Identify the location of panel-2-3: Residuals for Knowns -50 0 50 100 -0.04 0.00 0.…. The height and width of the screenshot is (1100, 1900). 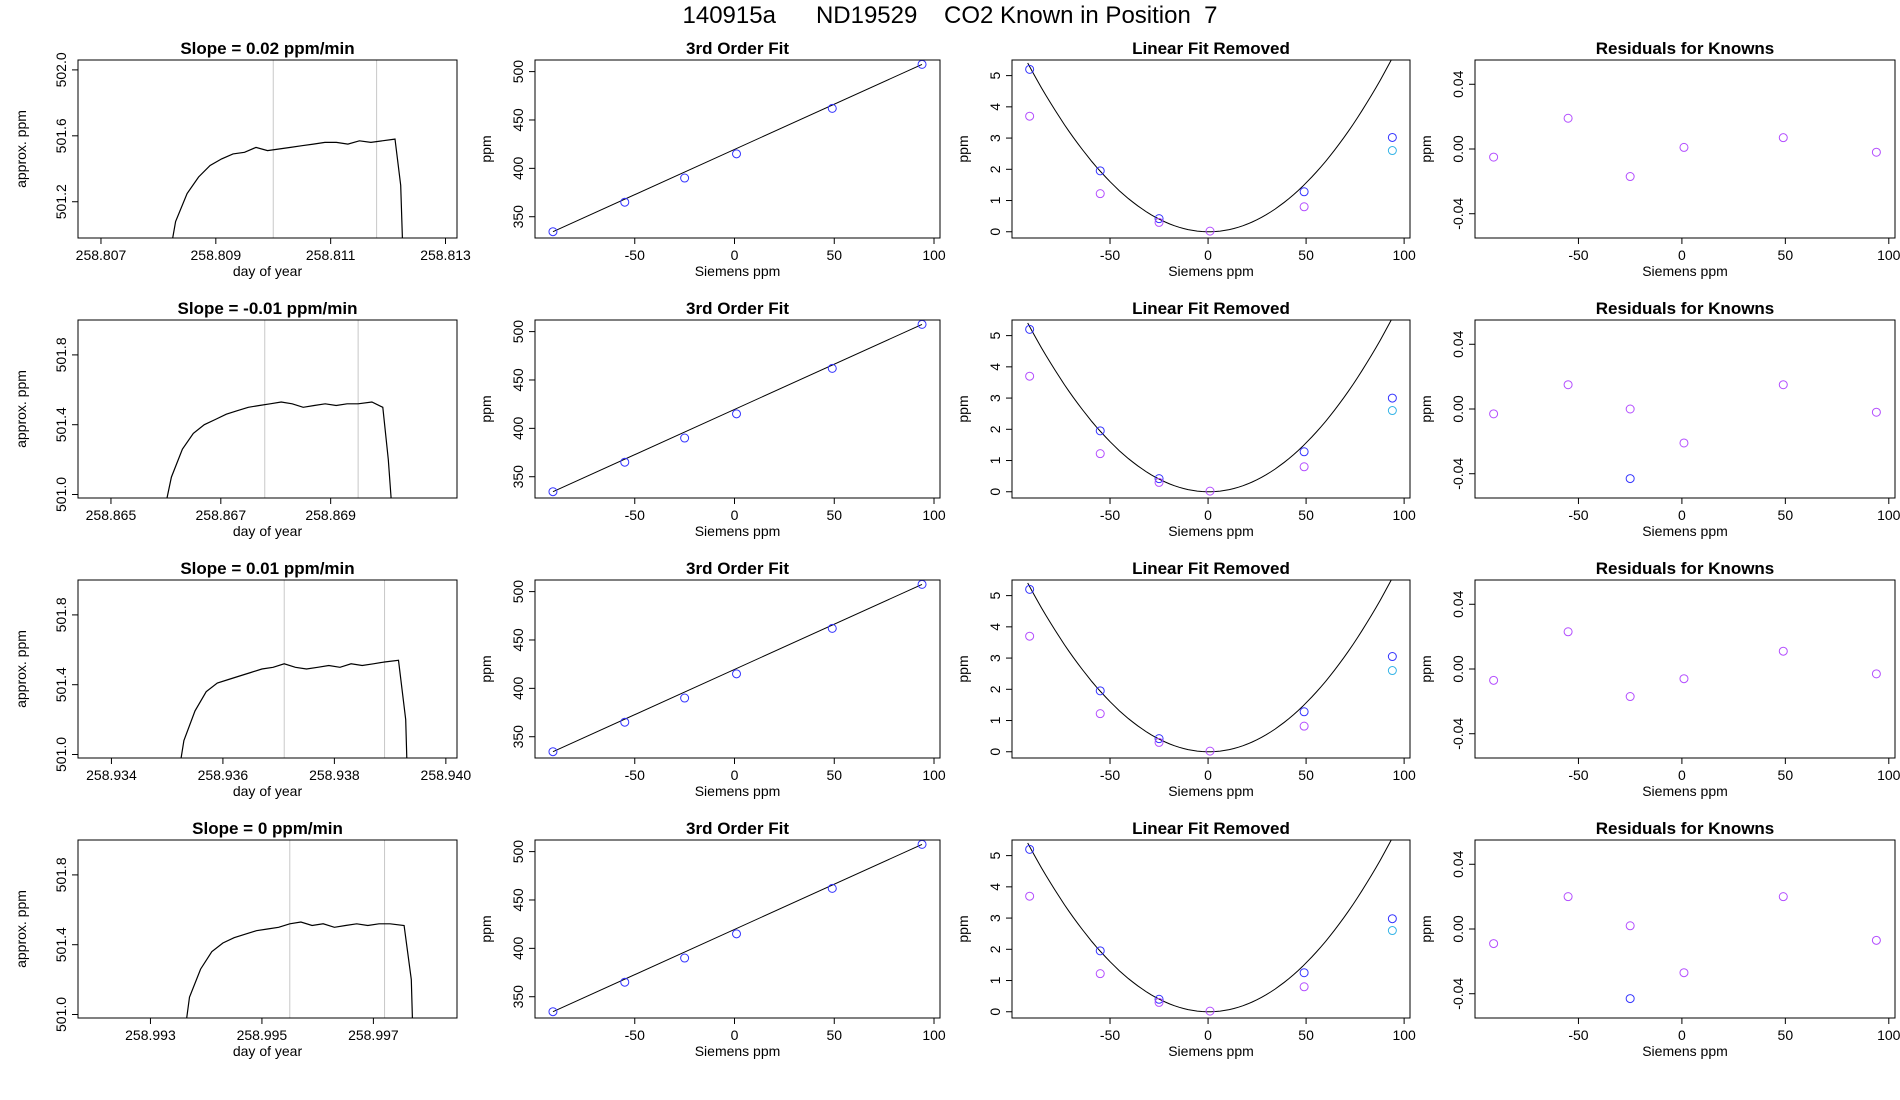
(1659, 679).